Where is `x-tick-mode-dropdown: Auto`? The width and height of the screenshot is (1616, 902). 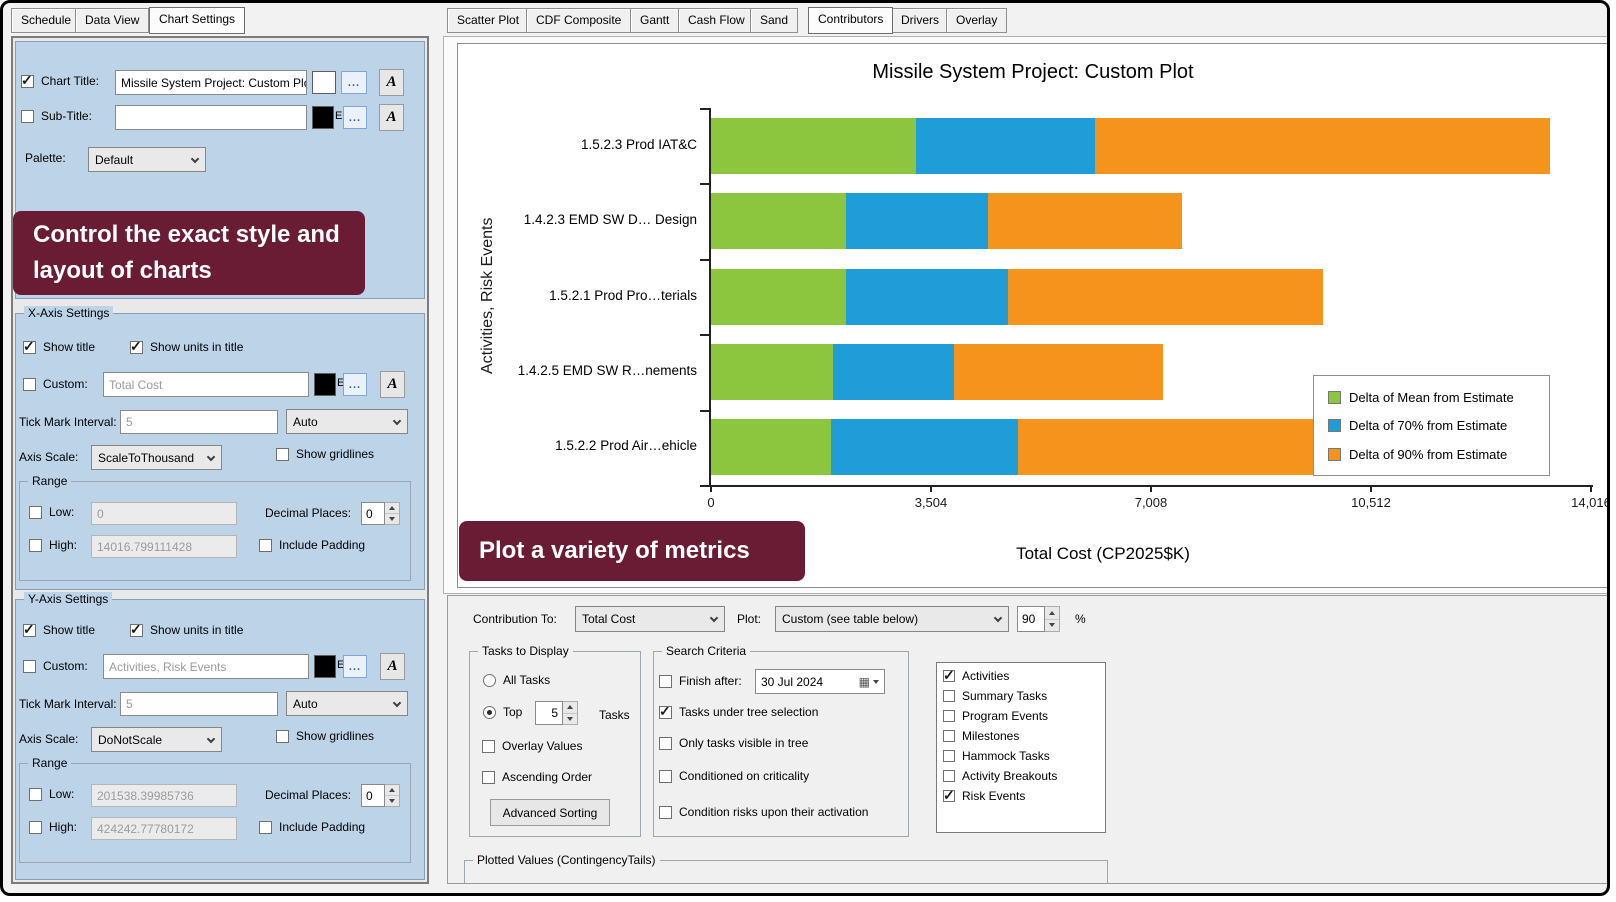 x-tick-mode-dropdown: Auto is located at coordinates (347, 421).